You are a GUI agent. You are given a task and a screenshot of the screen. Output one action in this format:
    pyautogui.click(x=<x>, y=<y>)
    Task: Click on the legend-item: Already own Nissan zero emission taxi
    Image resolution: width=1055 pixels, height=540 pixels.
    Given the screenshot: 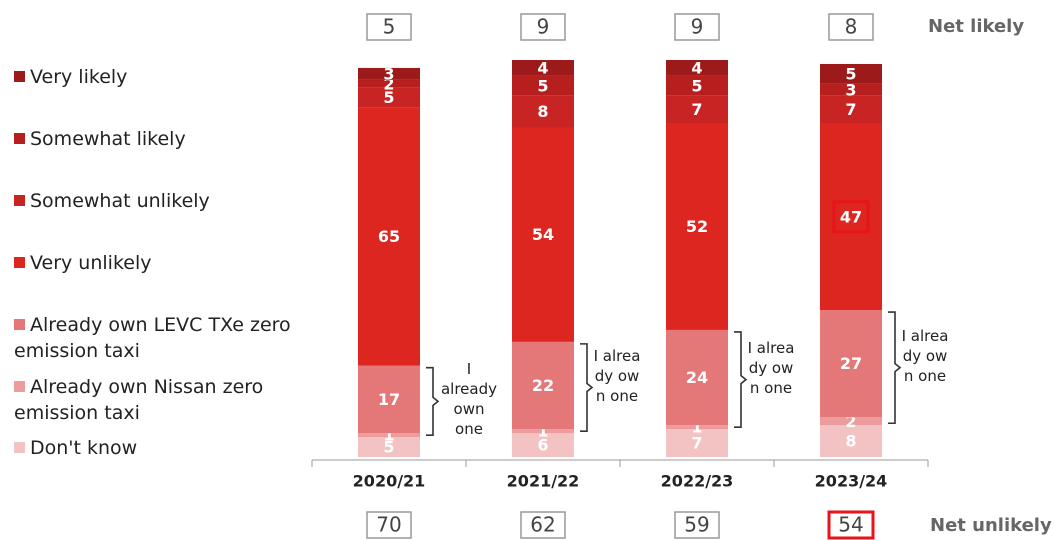 What is the action you would take?
    pyautogui.click(x=159, y=400)
    